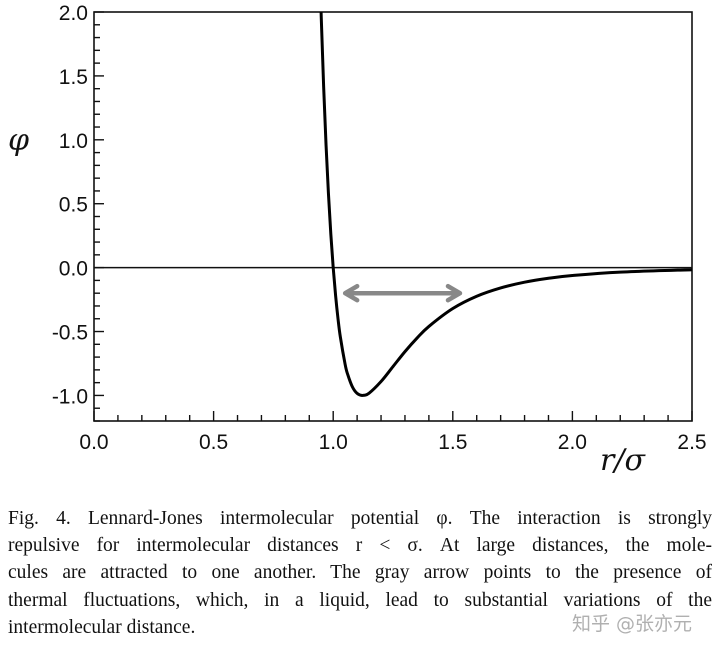  What do you see at coordinates (351, 293) in the screenshot?
I see `arrow-head-left` at bounding box center [351, 293].